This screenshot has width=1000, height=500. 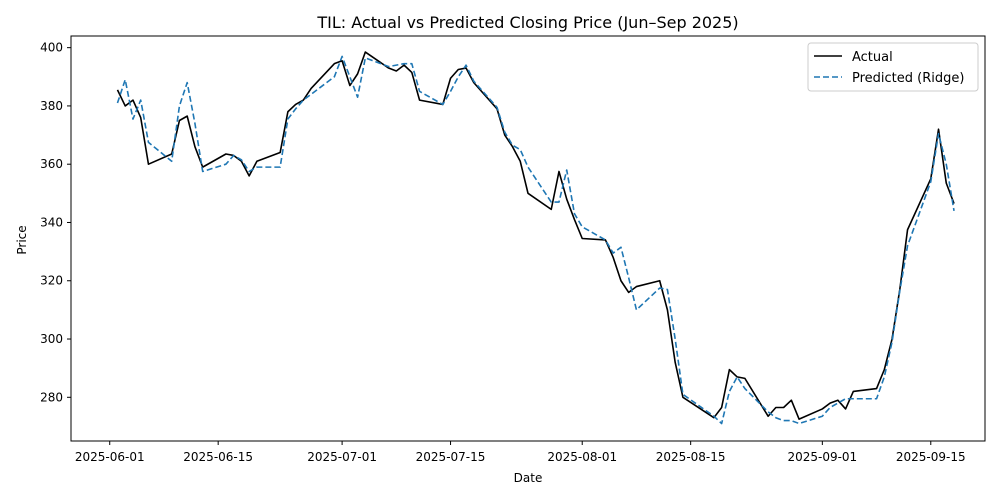 I want to click on legend-label-predicted: Predicted (Ridge), so click(x=908, y=78).